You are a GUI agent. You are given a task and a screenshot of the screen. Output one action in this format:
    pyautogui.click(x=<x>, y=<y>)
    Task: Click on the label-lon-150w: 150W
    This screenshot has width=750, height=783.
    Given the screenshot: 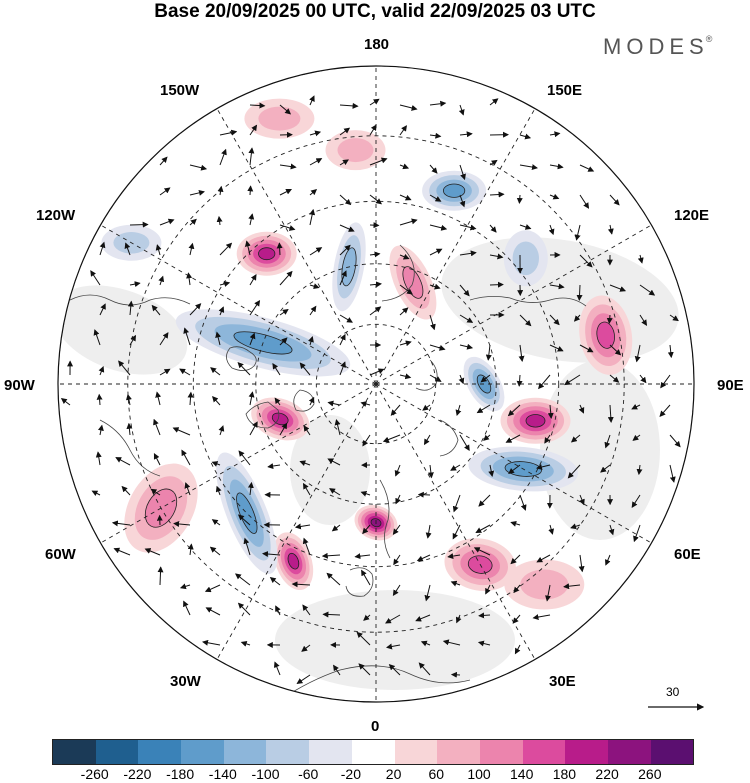 What is the action you would take?
    pyautogui.click(x=180, y=90)
    